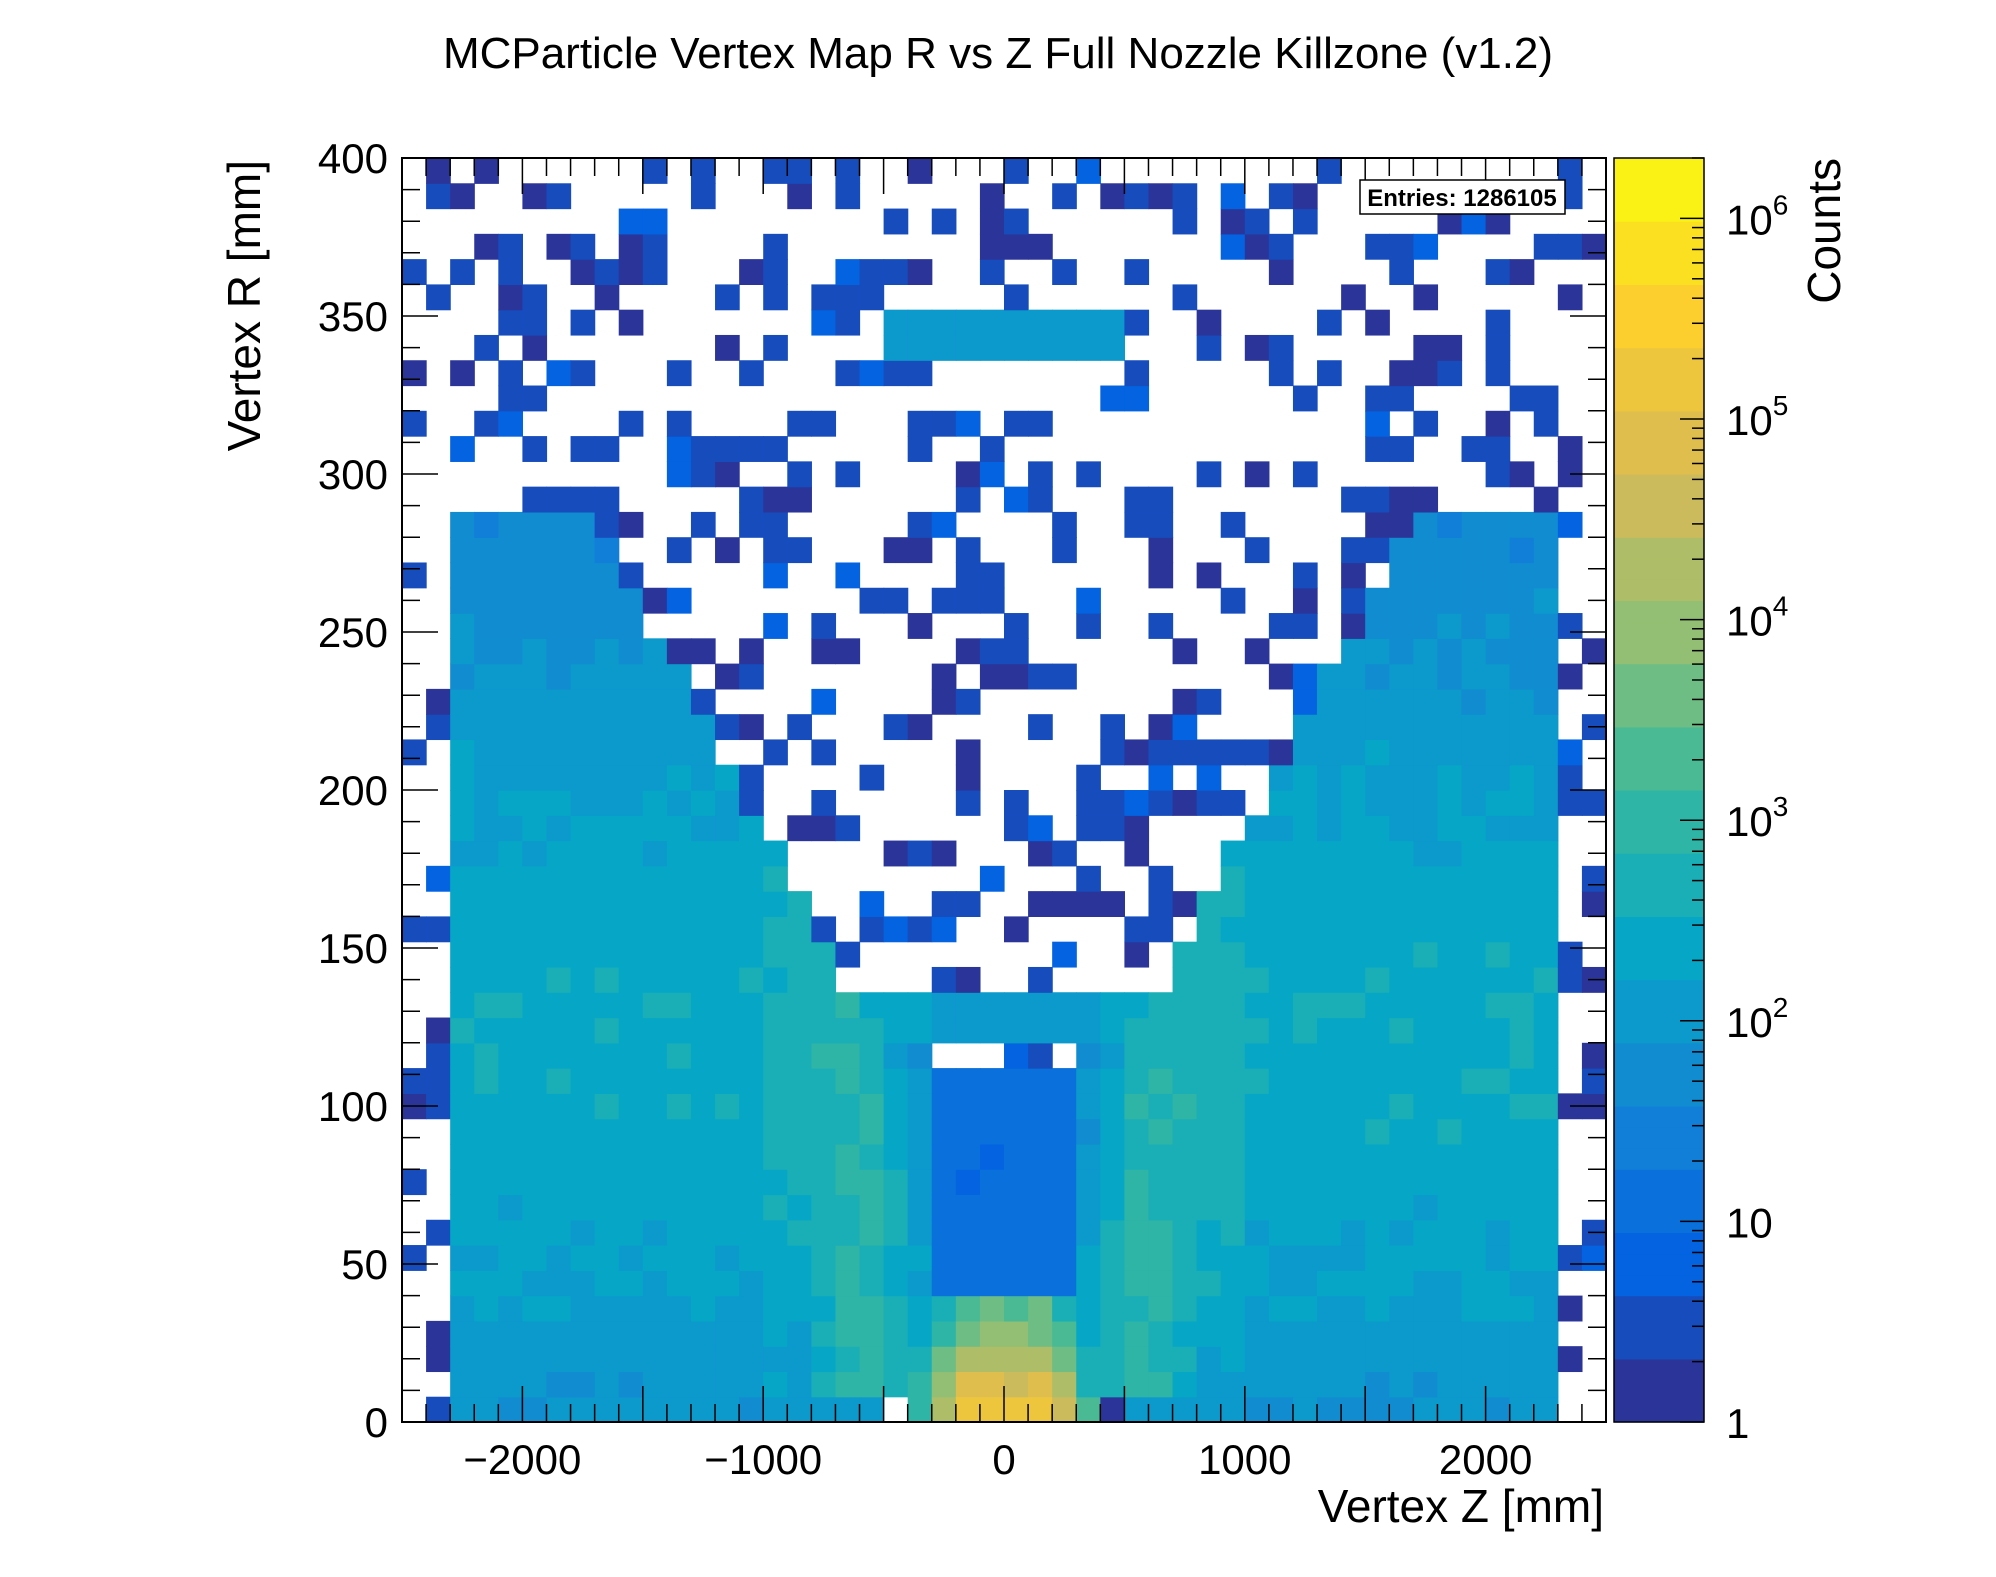 The image size is (1996, 1577). What do you see at coordinates (1659, 1327) in the screenshot?
I see `color-scale-band` at bounding box center [1659, 1327].